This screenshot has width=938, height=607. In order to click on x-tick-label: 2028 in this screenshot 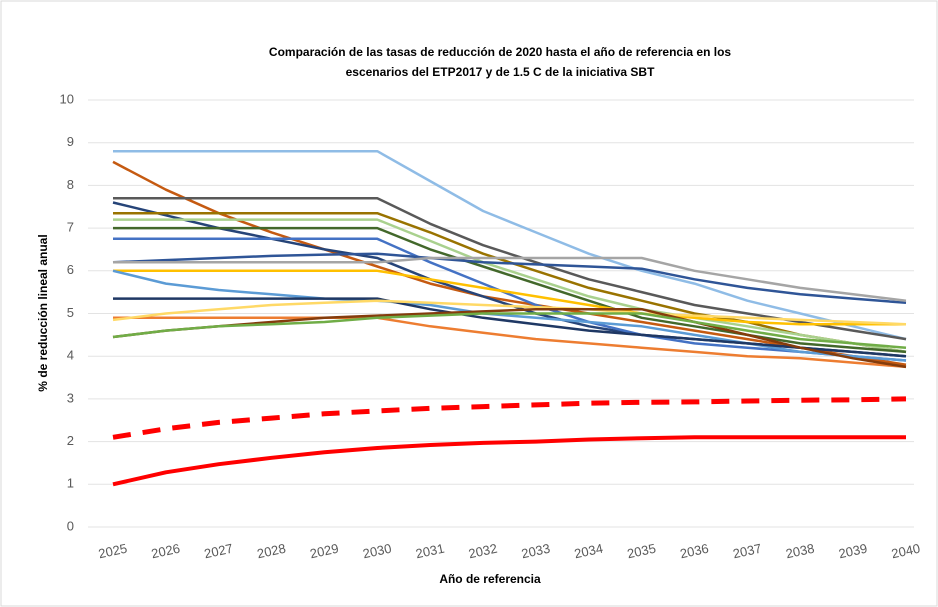, I will do `click(271, 551)`.